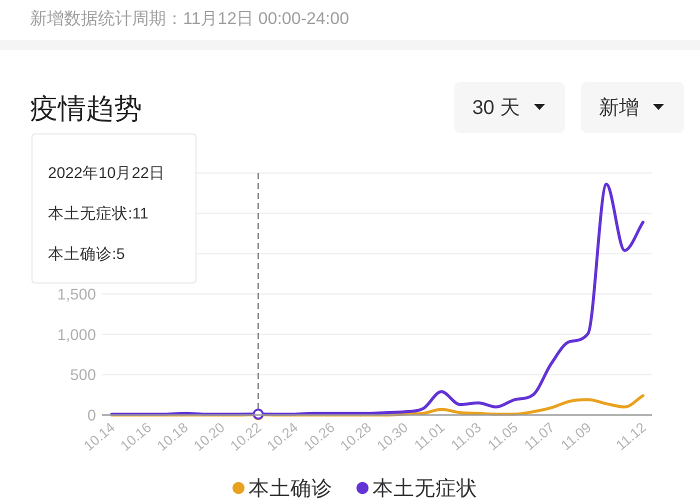 This screenshot has height=500, width=700. What do you see at coordinates (190, 18) in the screenshot?
I see `subtitle: 新增数据统计周期：11月12日 00:00-24:00` at bounding box center [190, 18].